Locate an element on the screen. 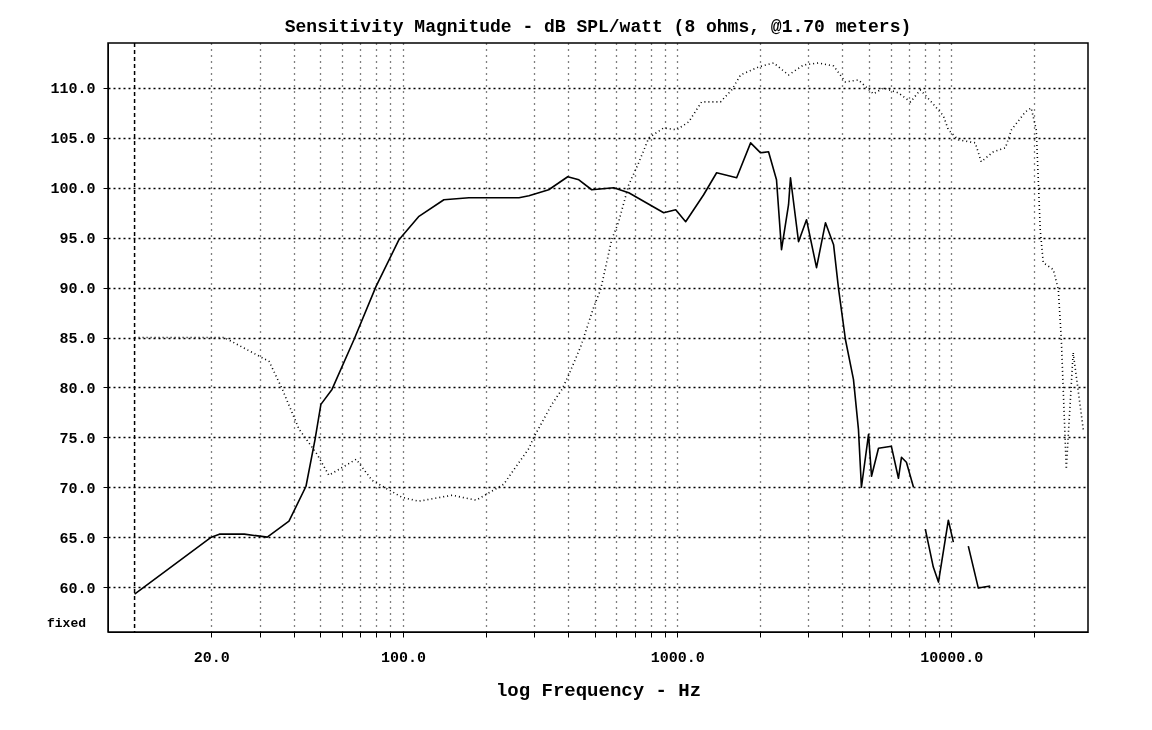 The width and height of the screenshot is (1152, 730). y-tick-label: 70.0 is located at coordinates (77, 489).